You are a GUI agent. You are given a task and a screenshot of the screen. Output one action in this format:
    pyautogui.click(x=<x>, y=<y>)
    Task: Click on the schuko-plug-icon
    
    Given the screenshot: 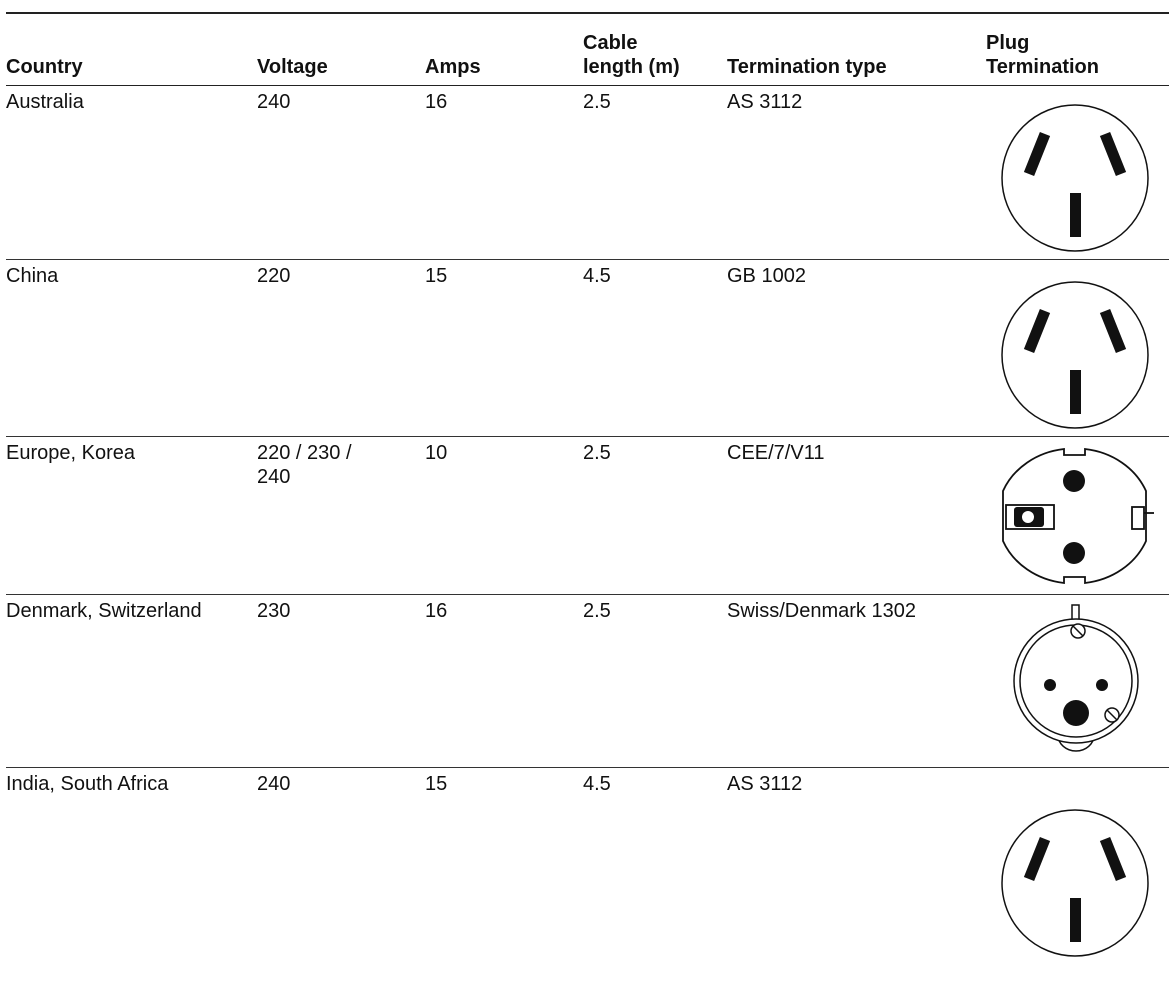 What is the action you would take?
    pyautogui.click(x=1075, y=516)
    